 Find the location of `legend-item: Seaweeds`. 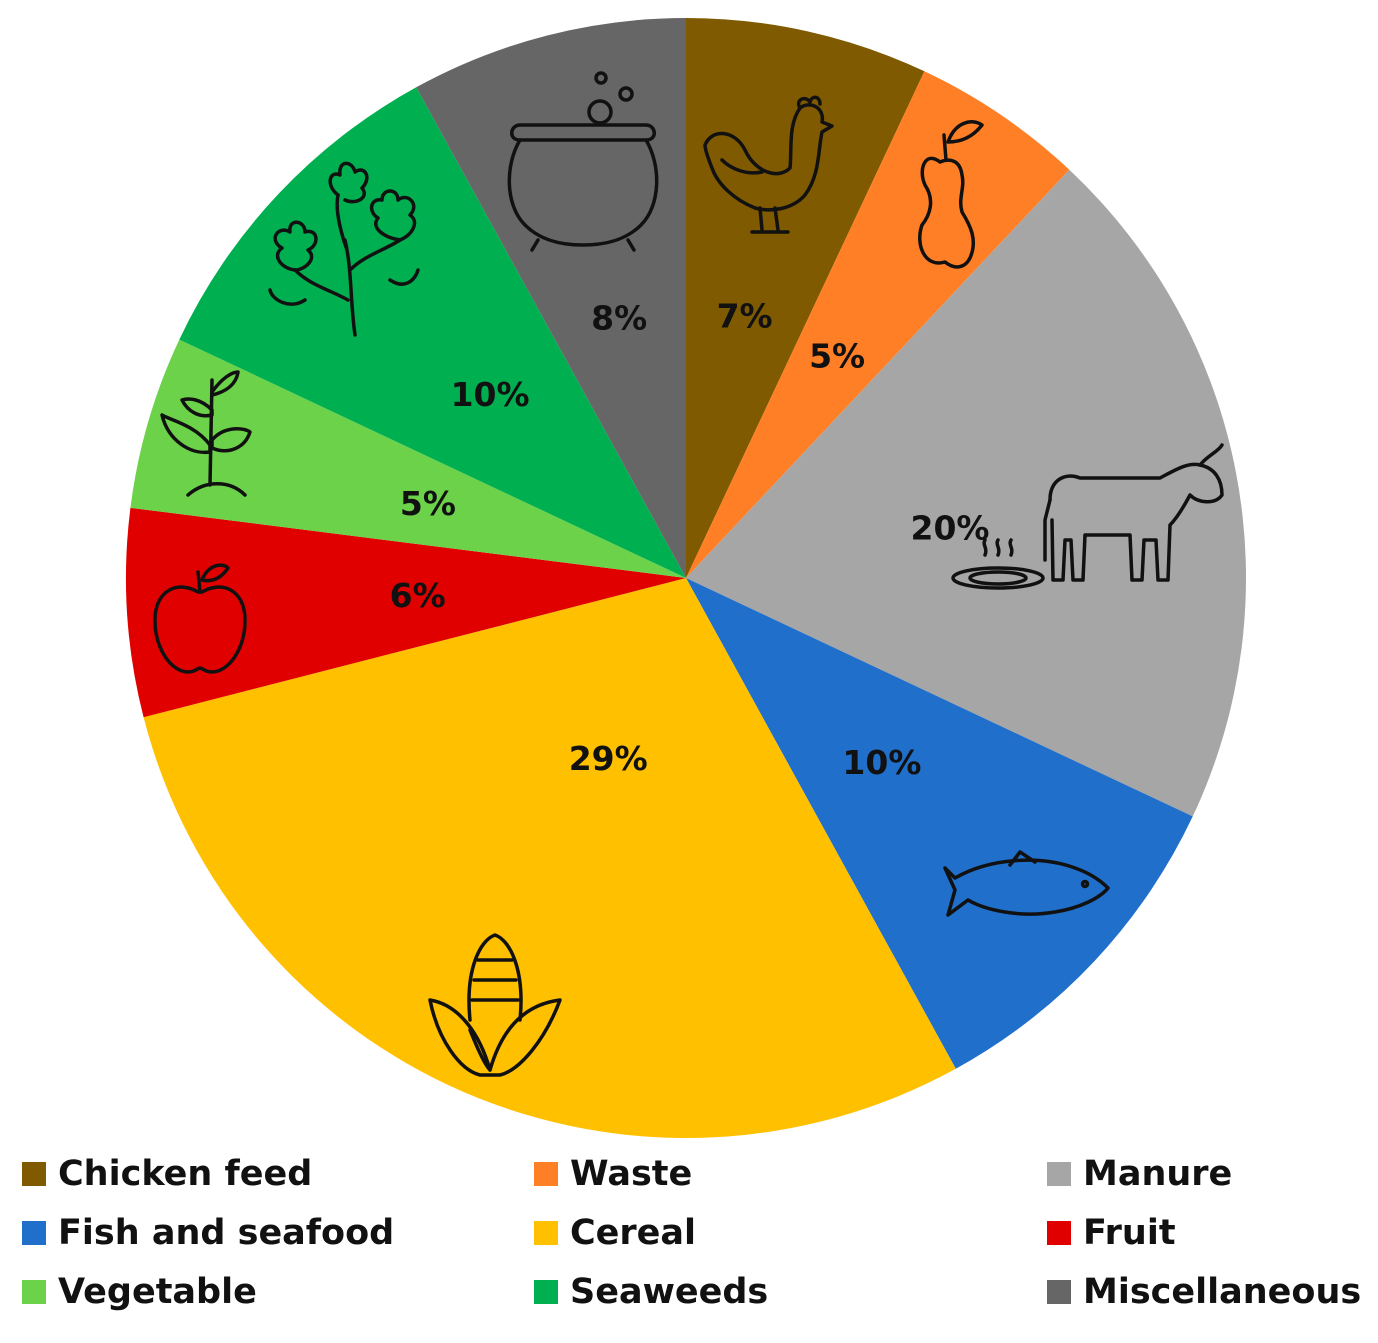

legend-item: Seaweeds is located at coordinates (651, 1292).